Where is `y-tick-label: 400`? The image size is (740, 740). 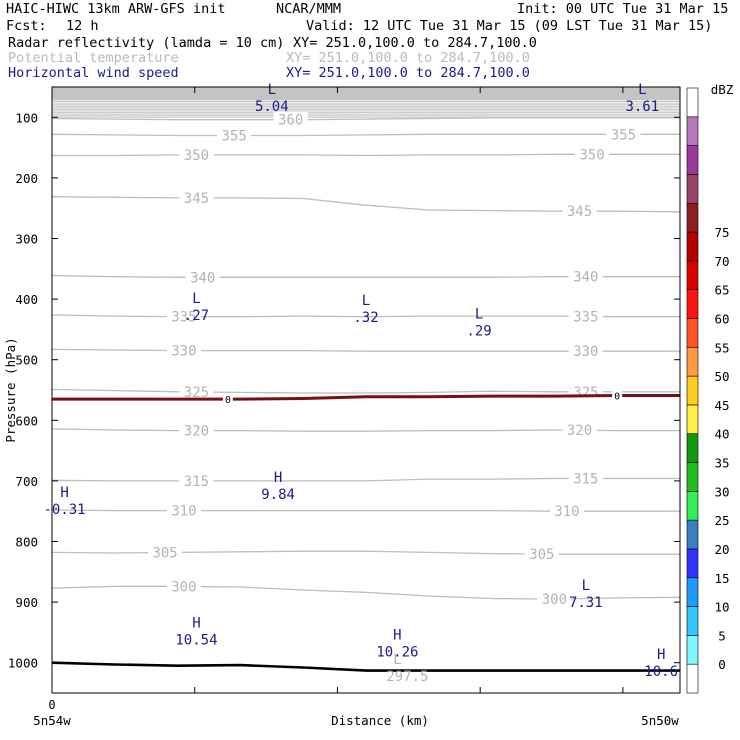
y-tick-label: 400 is located at coordinates (26, 299).